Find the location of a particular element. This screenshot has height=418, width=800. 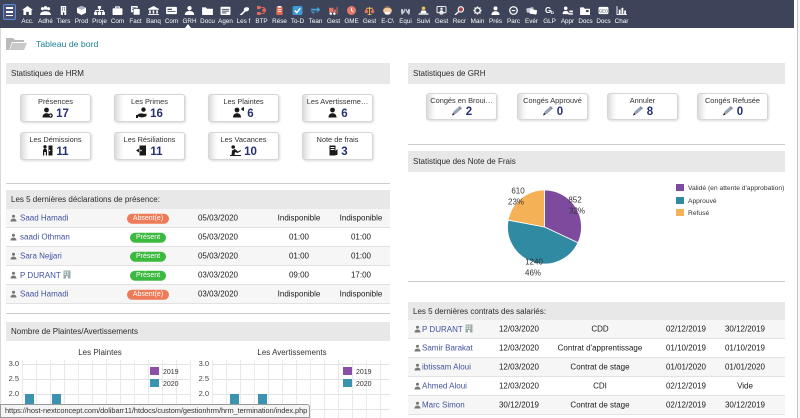

svg-text: b is located at coordinates (552, 12).